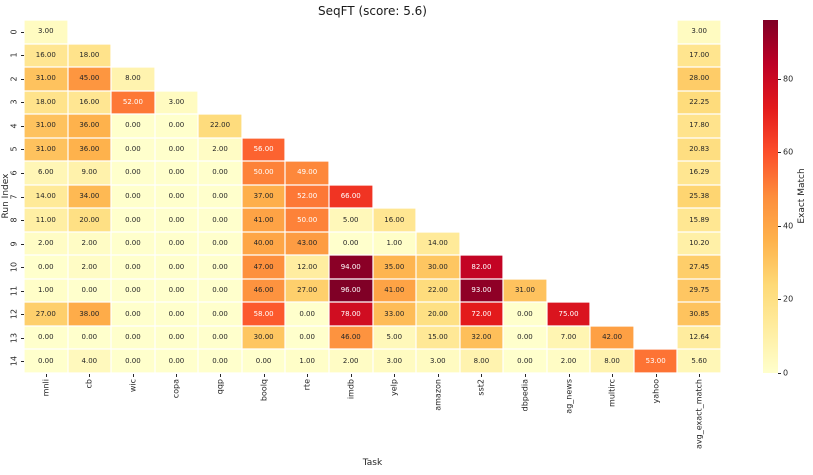 The height and width of the screenshot is (475, 813). Describe the element at coordinates (394, 290) in the screenshot. I see `heatmap-cell: 41.00` at that location.